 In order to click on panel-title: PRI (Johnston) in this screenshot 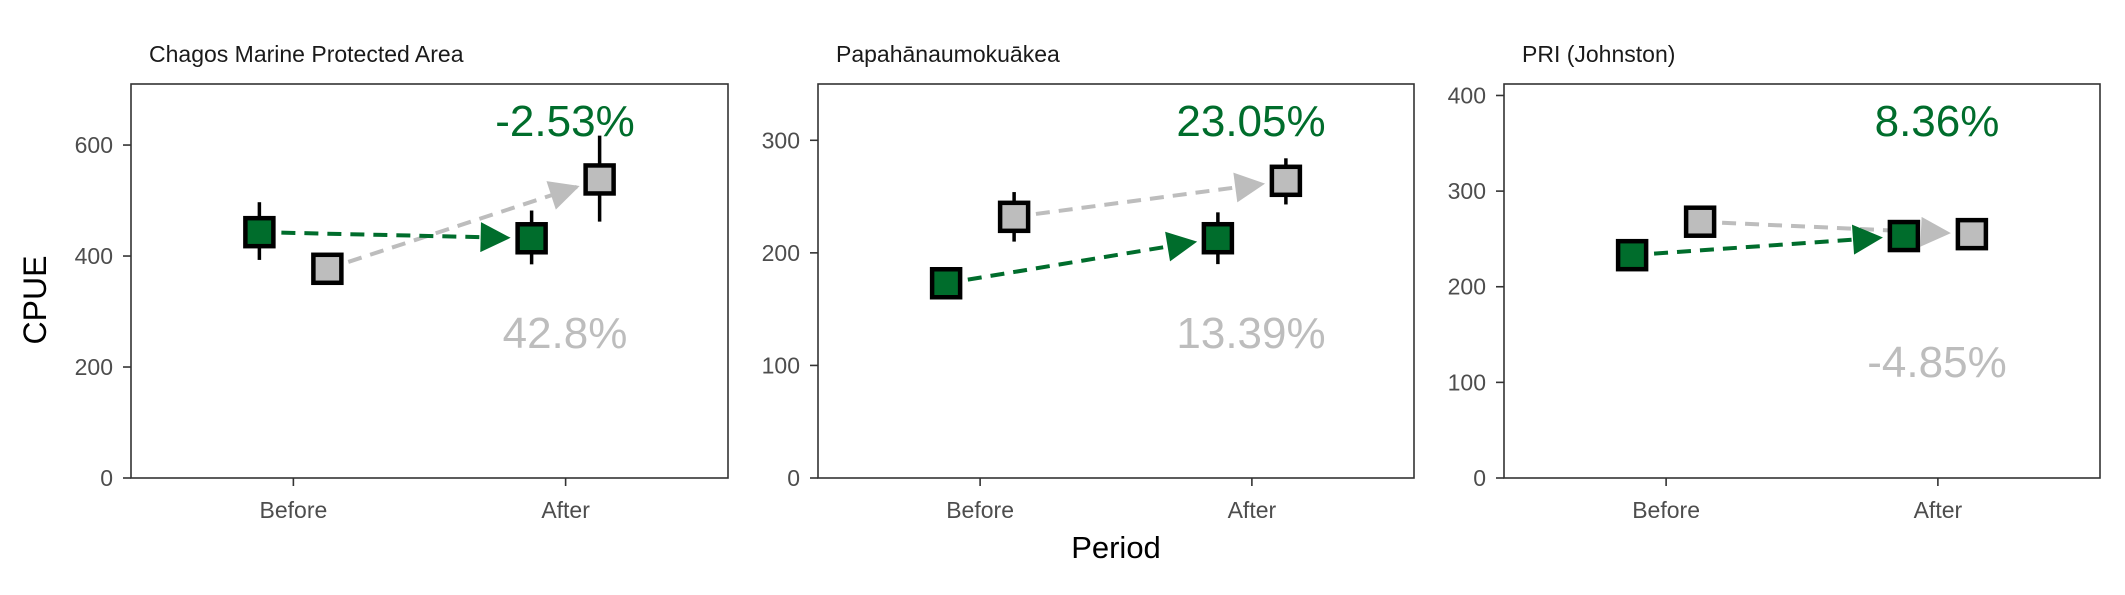, I will do `click(1598, 54)`.